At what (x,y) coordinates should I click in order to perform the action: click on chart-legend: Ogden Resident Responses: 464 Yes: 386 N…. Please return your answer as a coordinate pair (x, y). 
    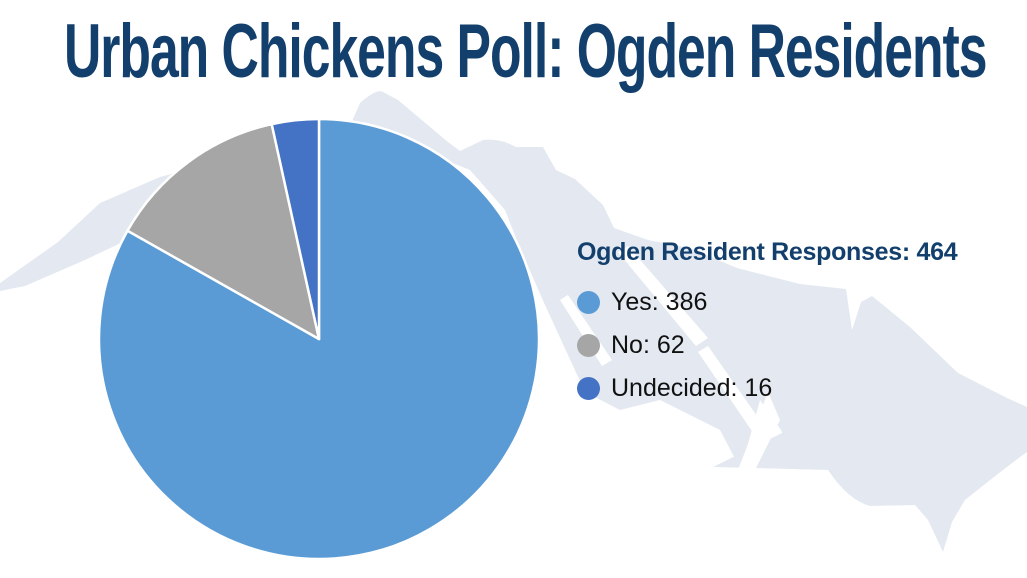
    Looking at the image, I should click on (787, 328).